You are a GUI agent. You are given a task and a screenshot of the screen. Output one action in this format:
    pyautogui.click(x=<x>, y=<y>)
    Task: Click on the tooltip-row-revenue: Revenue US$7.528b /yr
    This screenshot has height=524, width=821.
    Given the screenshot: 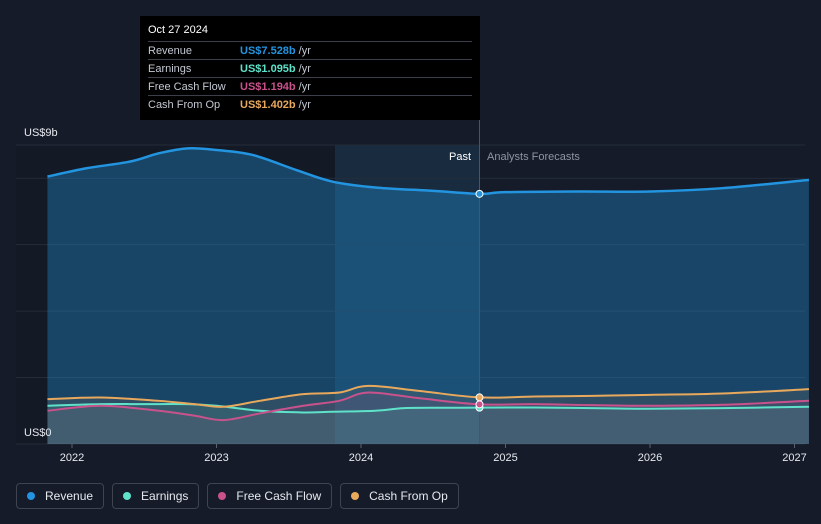 What is the action you would take?
    pyautogui.click(x=310, y=50)
    